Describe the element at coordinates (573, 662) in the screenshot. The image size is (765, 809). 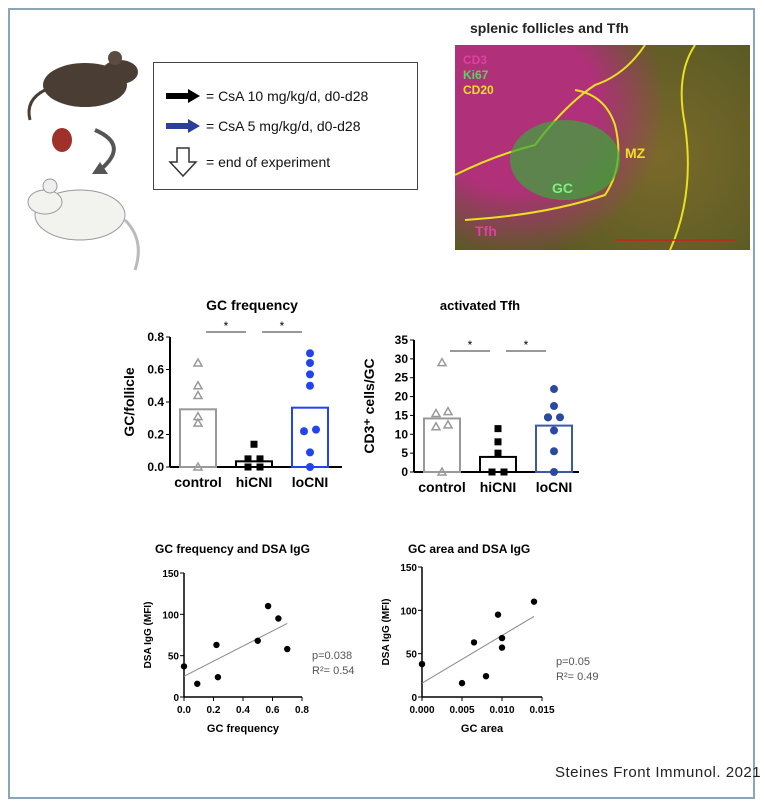
I see `p-value: p=0.05` at that location.